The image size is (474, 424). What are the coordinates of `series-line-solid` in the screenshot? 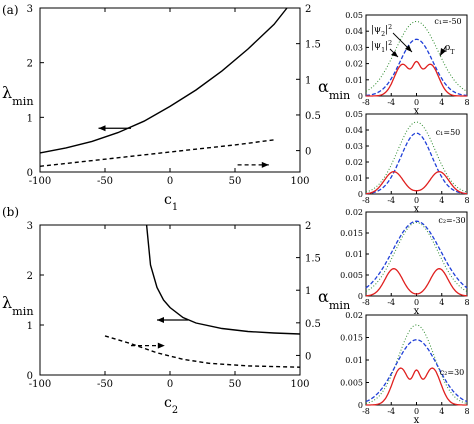 It's located at (223, 279).